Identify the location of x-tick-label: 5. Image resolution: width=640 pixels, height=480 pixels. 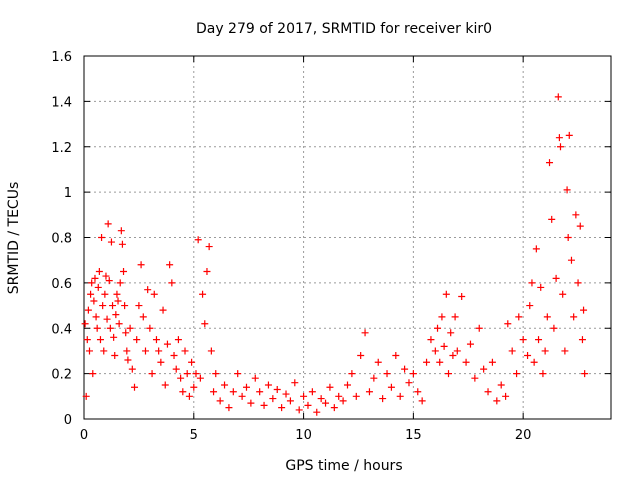
(194, 435).